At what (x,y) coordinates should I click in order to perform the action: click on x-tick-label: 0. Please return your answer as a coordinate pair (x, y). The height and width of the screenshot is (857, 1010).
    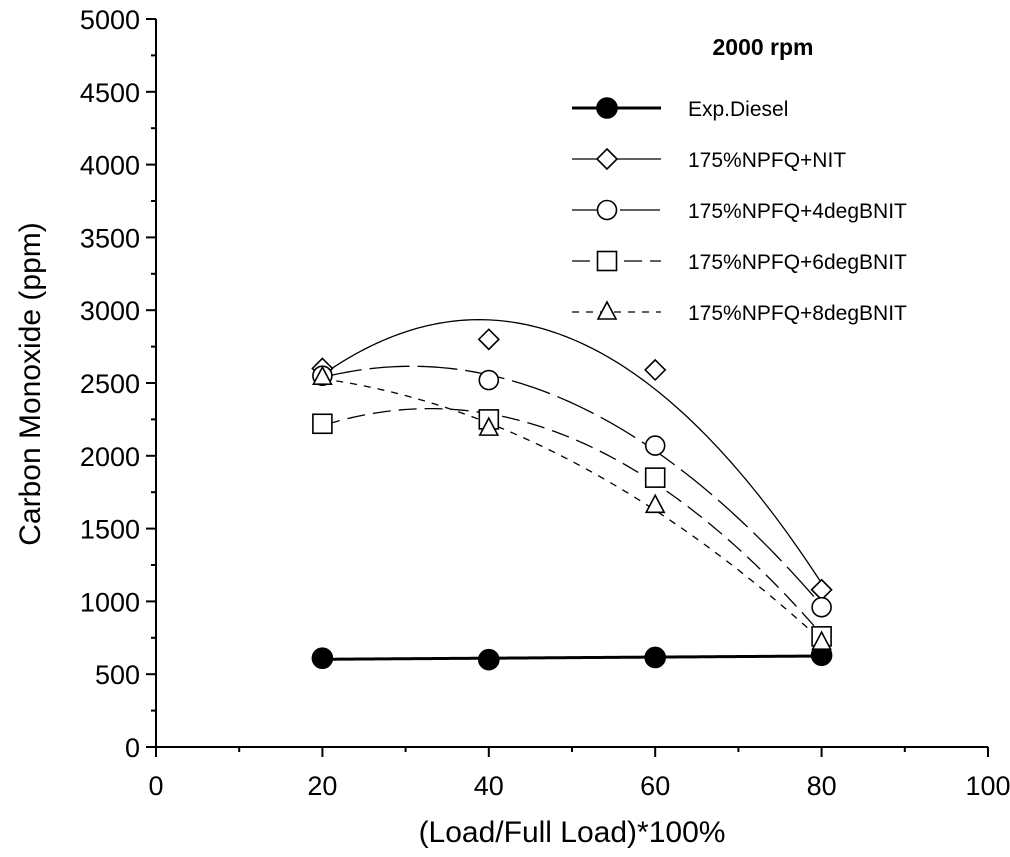
    Looking at the image, I should click on (155, 786).